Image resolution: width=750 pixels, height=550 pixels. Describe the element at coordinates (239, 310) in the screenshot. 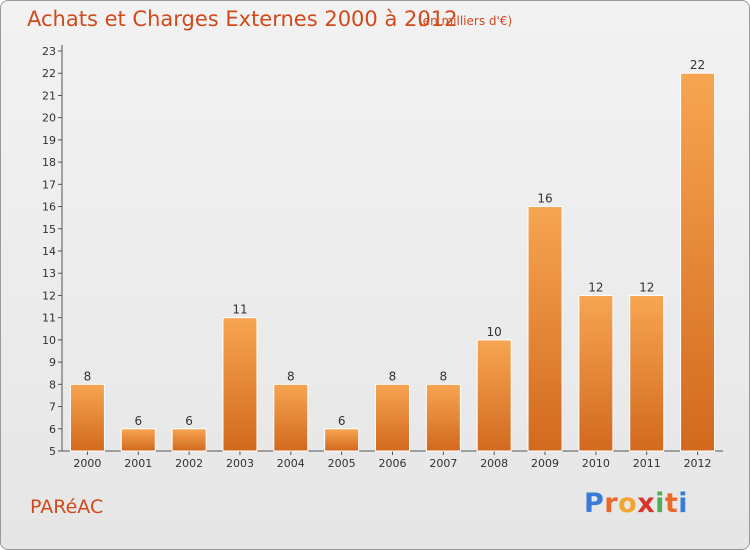

I see `bar-value-label: 11` at that location.